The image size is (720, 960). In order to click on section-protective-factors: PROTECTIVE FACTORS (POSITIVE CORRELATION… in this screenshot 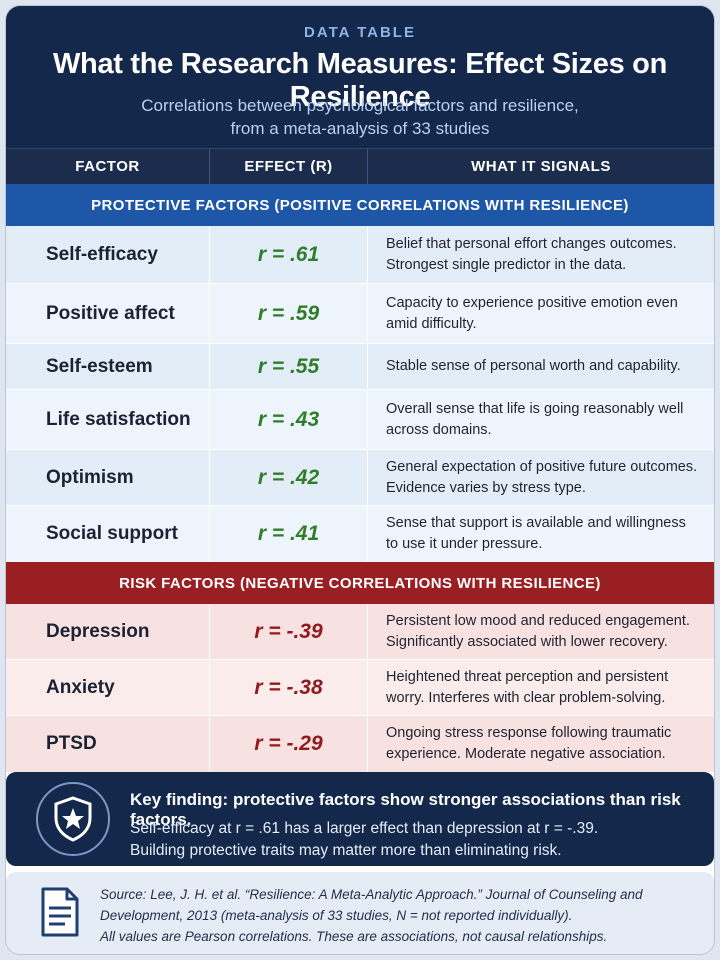, I will do `click(360, 205)`.